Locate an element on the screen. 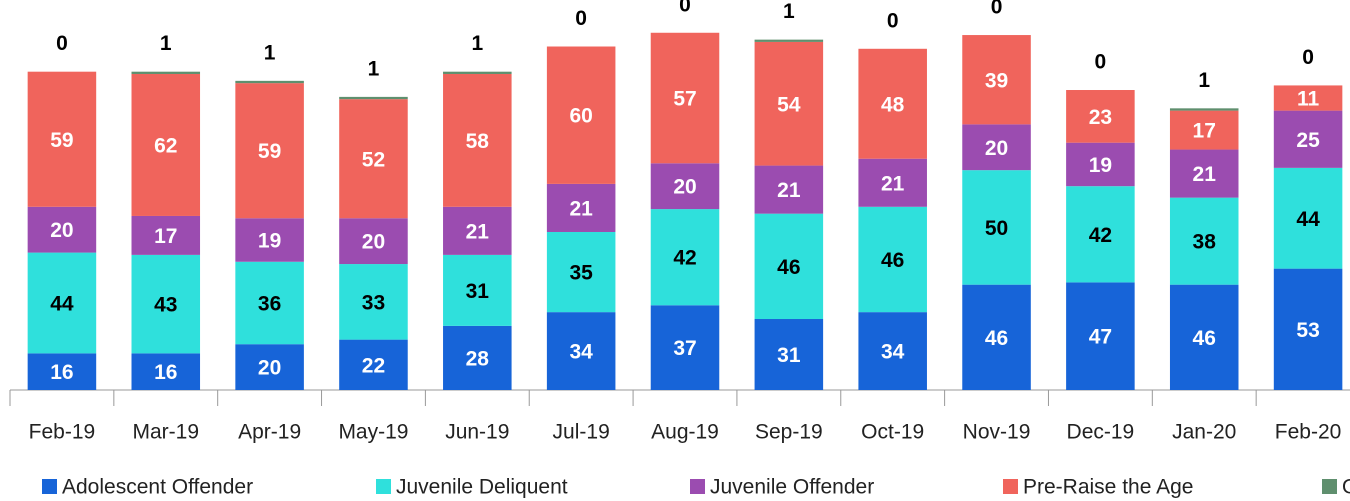  data-label: 59 is located at coordinates (61, 140).